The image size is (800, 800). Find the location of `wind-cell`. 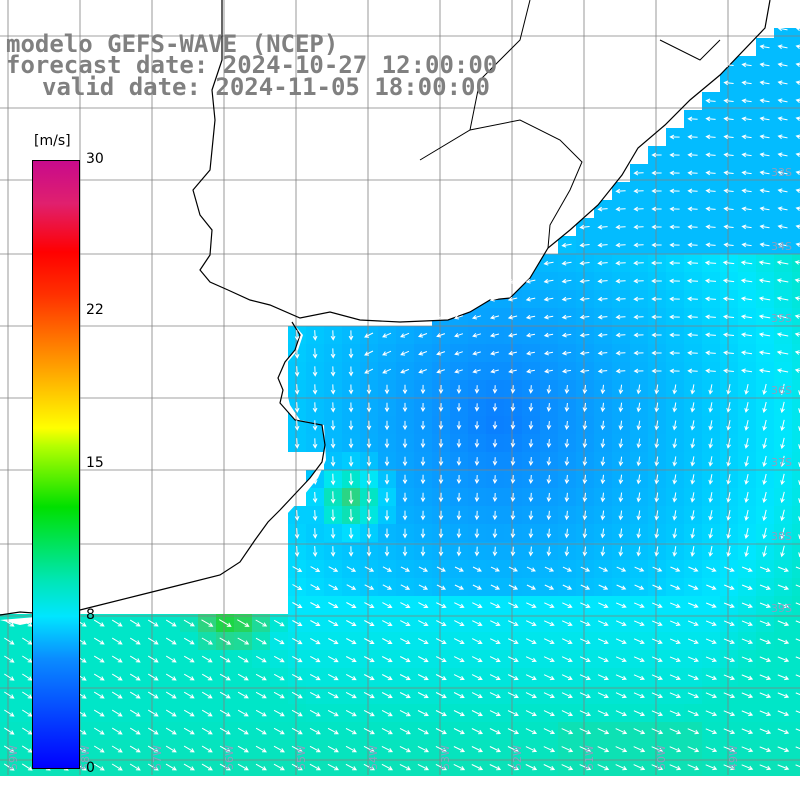

wind-cell is located at coordinates (796, 29).